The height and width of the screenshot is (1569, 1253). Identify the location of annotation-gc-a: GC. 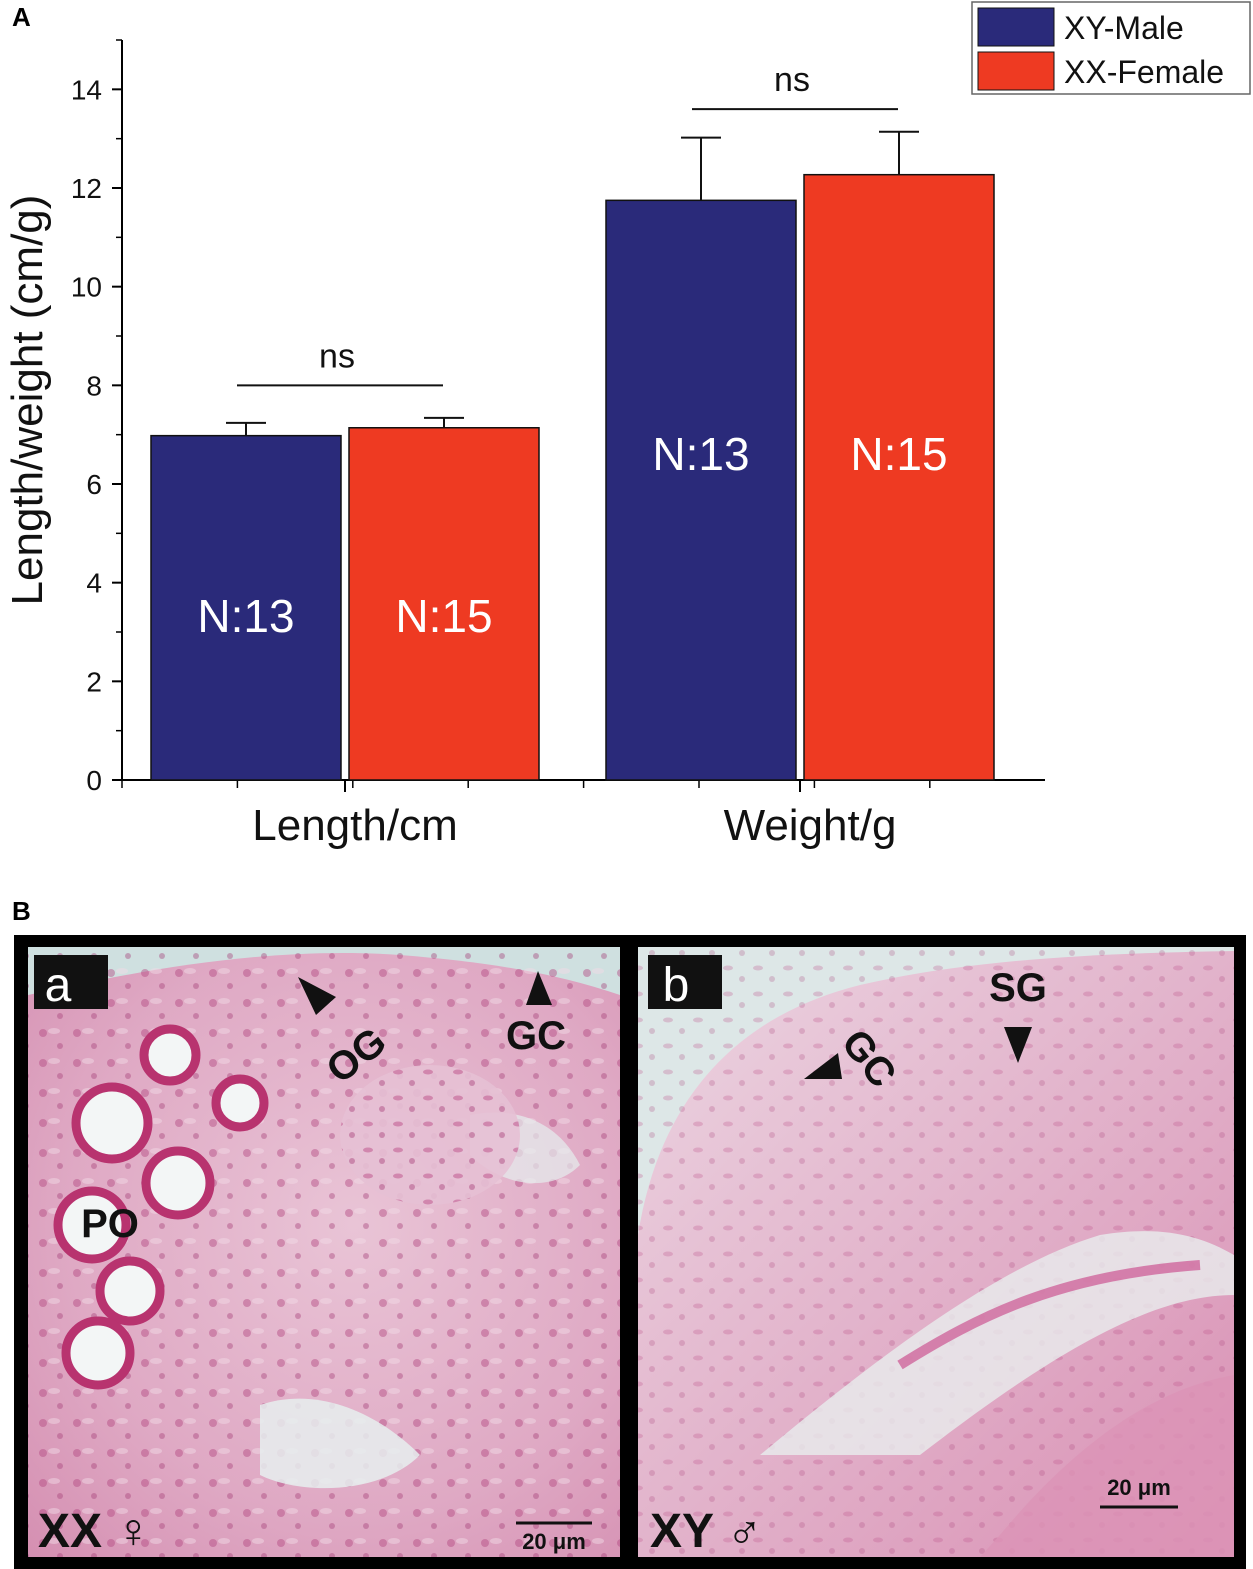
(536, 1036).